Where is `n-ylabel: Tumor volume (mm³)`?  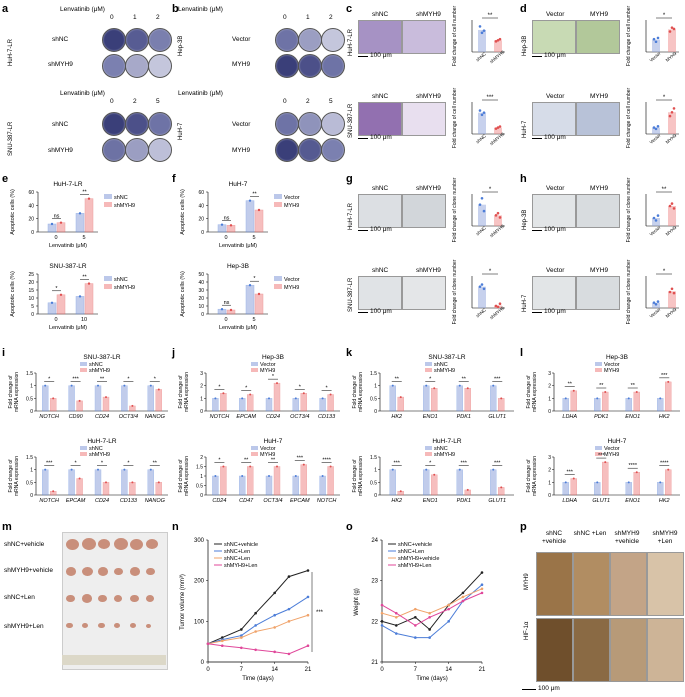 n-ylabel: Tumor volume (mm³) is located at coordinates (183, 602).